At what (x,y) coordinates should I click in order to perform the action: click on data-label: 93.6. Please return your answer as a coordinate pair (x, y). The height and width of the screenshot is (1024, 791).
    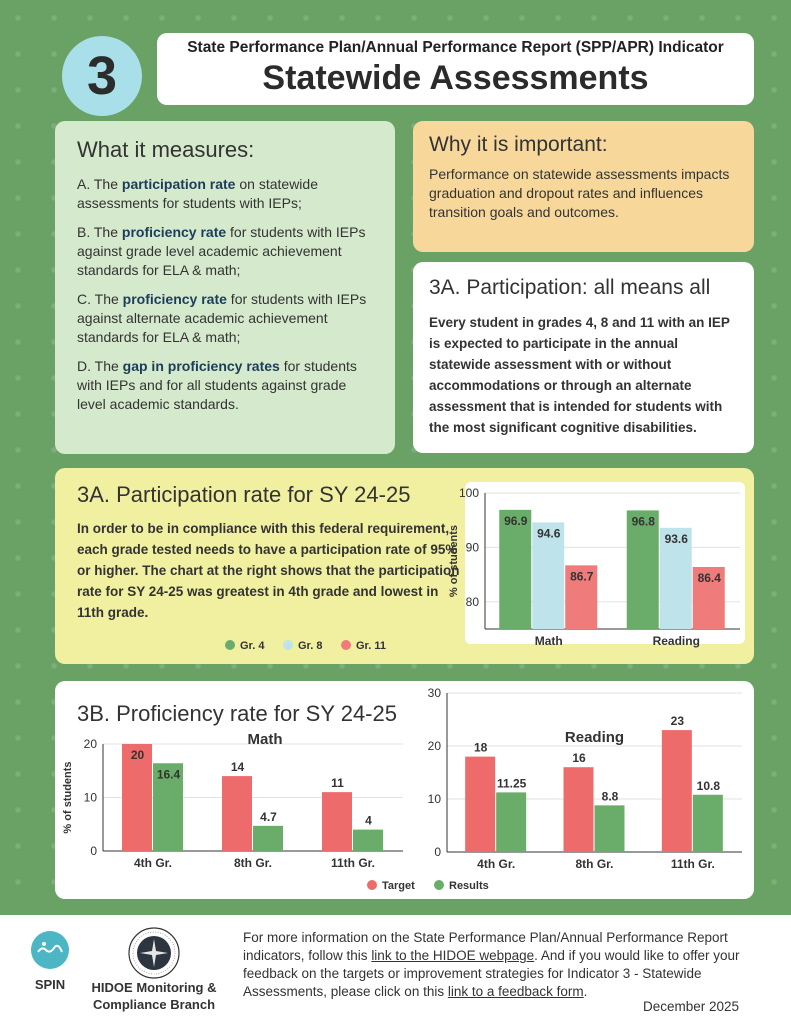
    Looking at the image, I should click on (677, 539).